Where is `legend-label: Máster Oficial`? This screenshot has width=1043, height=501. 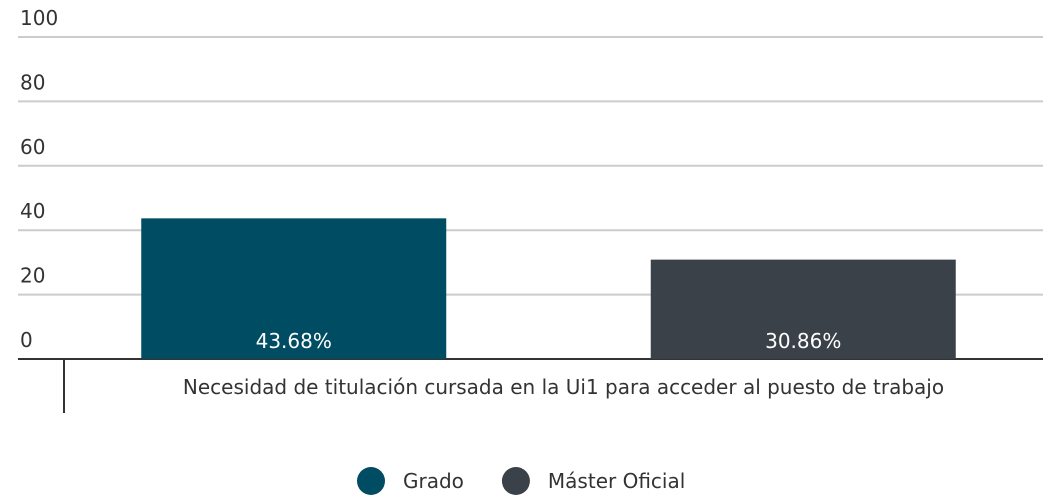 legend-label: Máster Oficial is located at coordinates (616, 481).